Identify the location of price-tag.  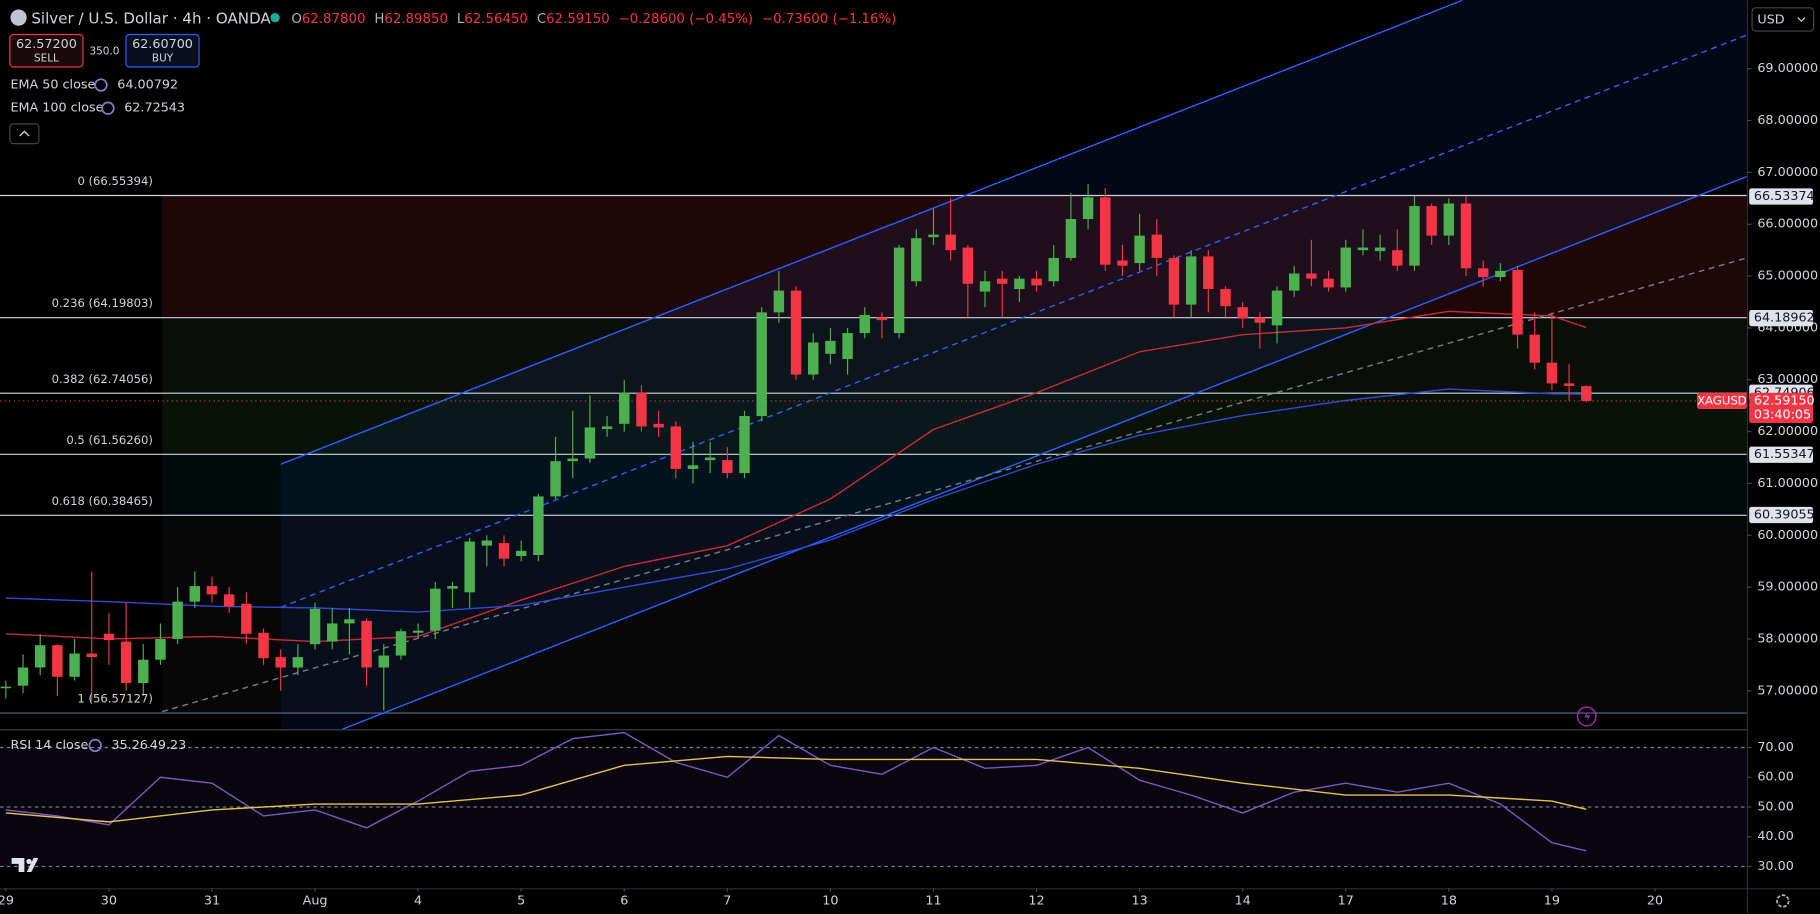
(1781, 407).